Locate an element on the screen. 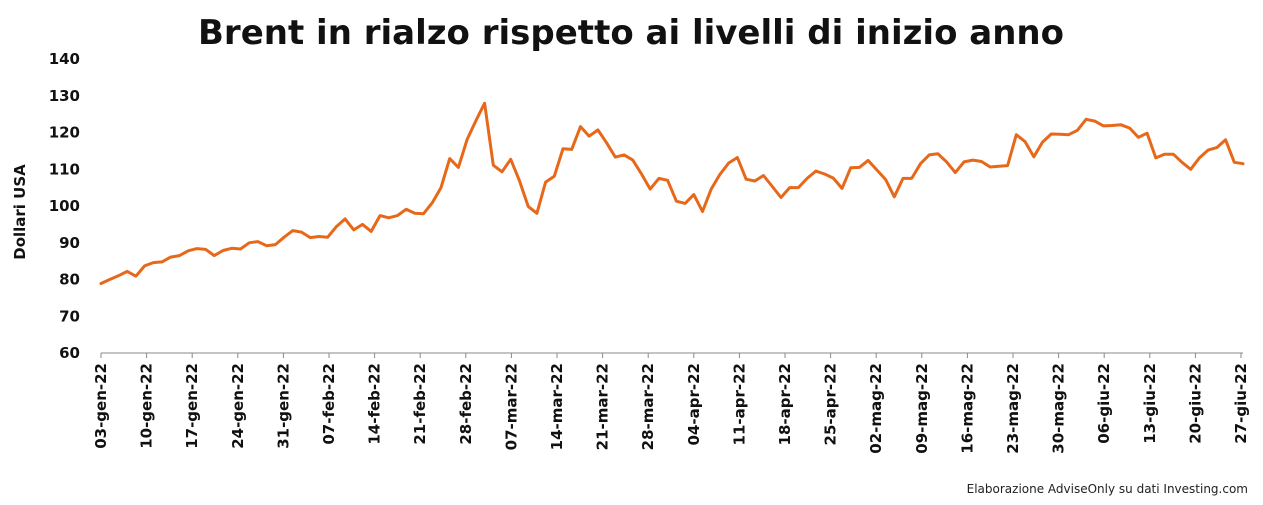 This screenshot has height=505, width=1263. x-tick-label: 04-apr-22 is located at coordinates (694, 404).